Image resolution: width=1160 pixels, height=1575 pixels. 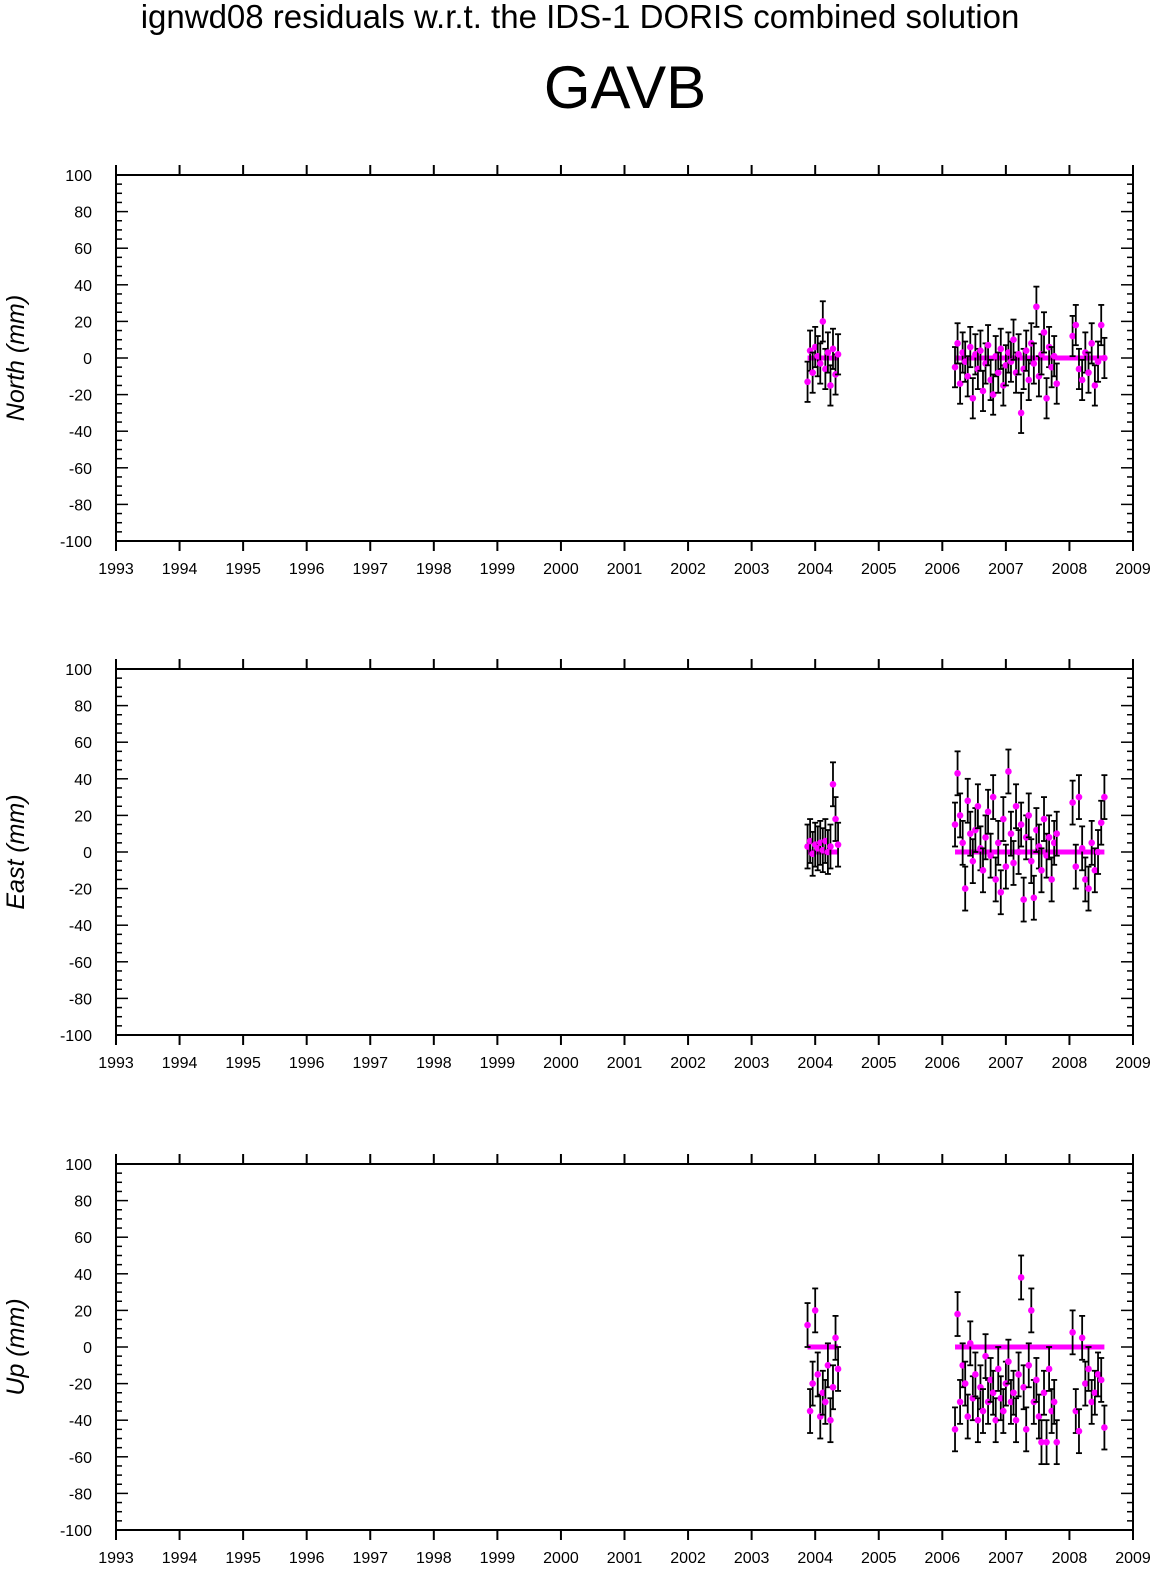 What do you see at coordinates (1006, 1063) in the screenshot?
I see `x-tick-label: 2007` at bounding box center [1006, 1063].